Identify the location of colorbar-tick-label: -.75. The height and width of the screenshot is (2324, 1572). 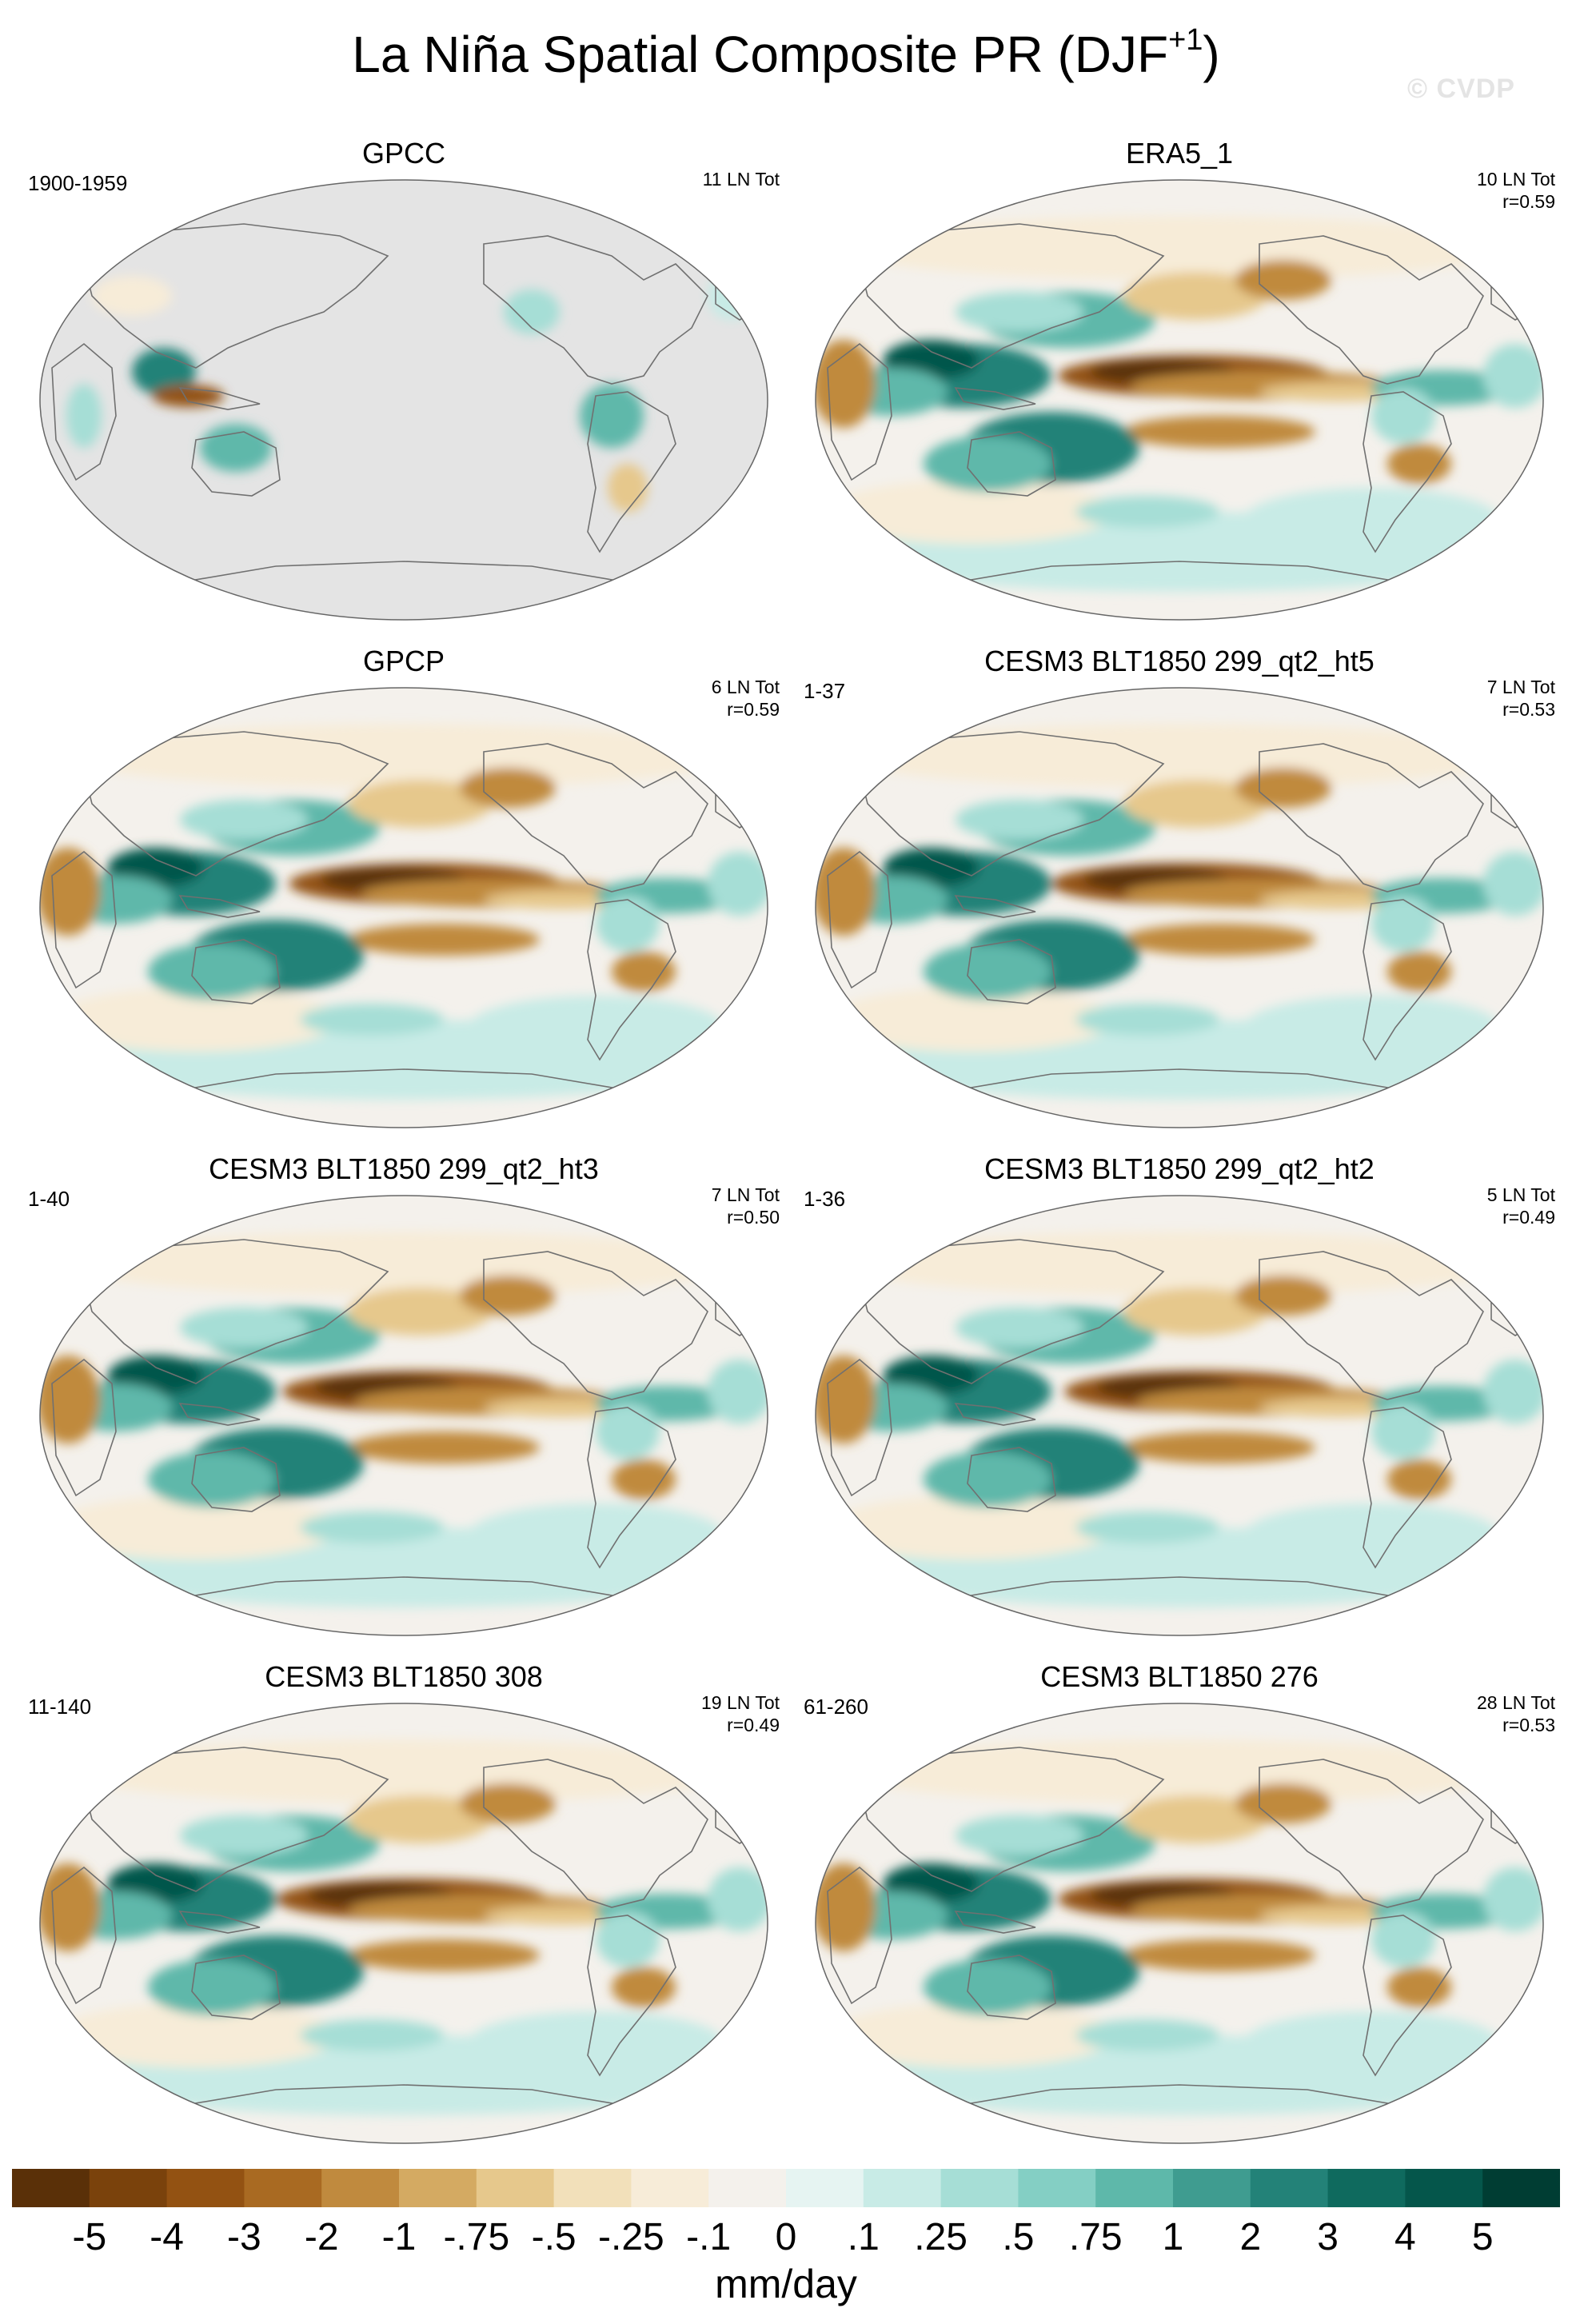
(476, 2237).